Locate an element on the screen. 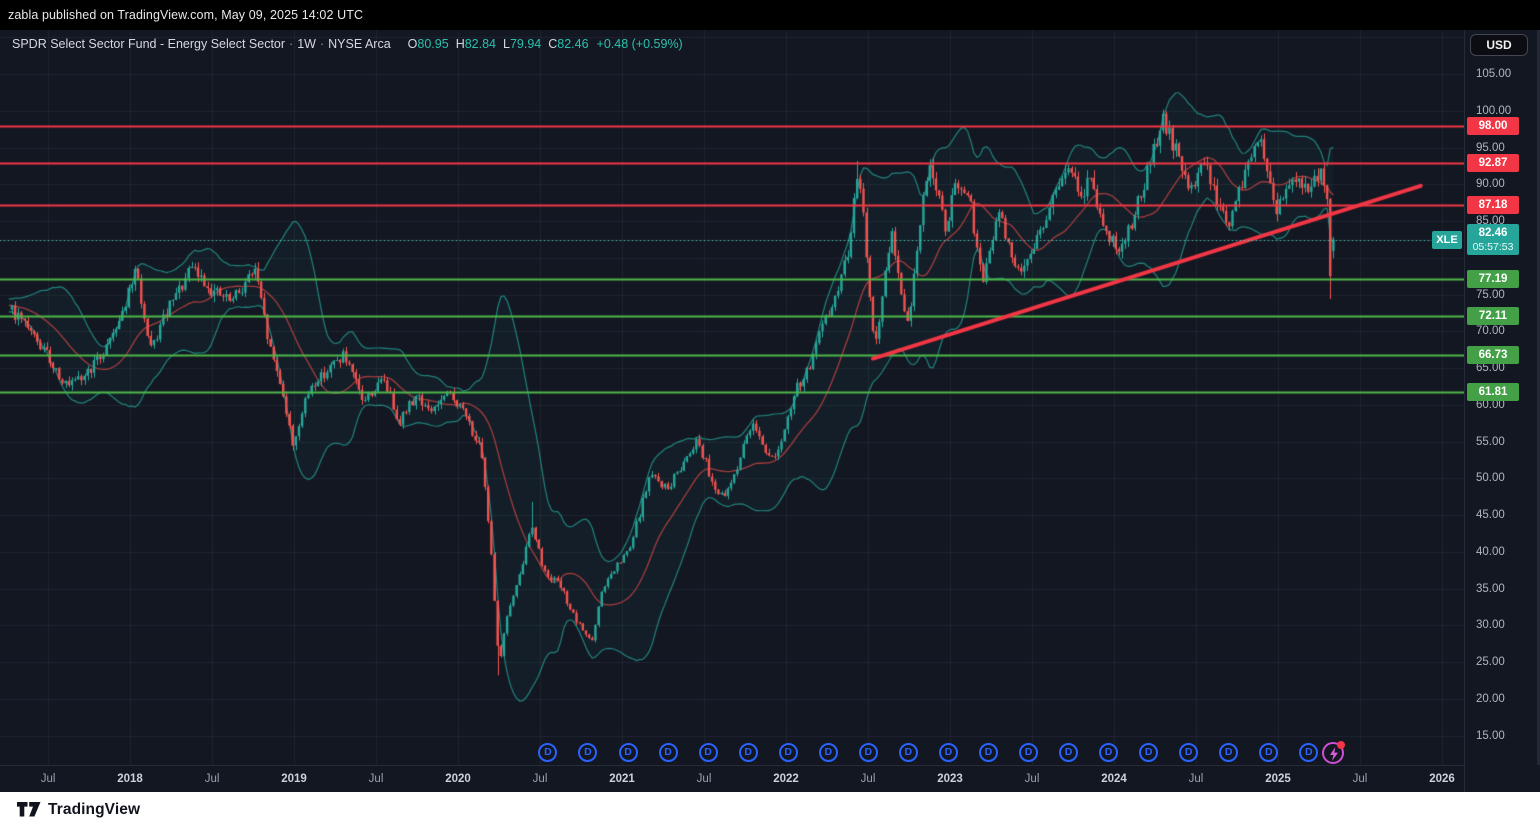  time-axis-label: 2024 is located at coordinates (1114, 779).